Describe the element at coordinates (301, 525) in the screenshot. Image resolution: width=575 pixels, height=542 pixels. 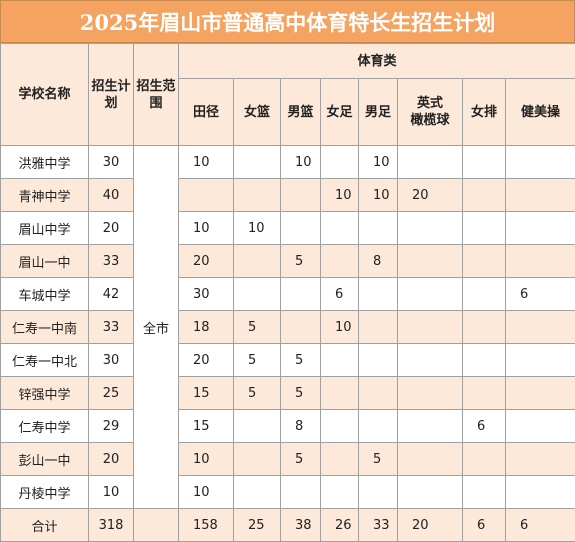
I see `cell: 38` at that location.